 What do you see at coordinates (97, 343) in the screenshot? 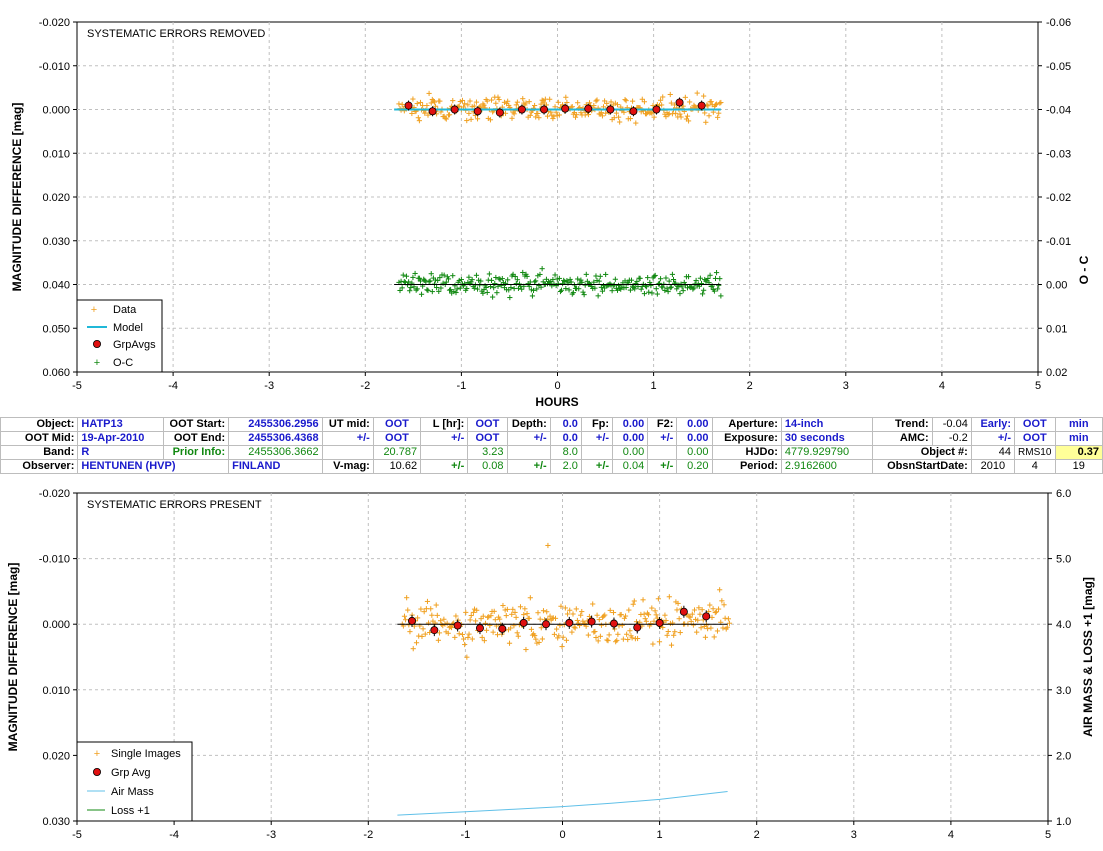
I see `top-legend-dot-grp` at bounding box center [97, 343].